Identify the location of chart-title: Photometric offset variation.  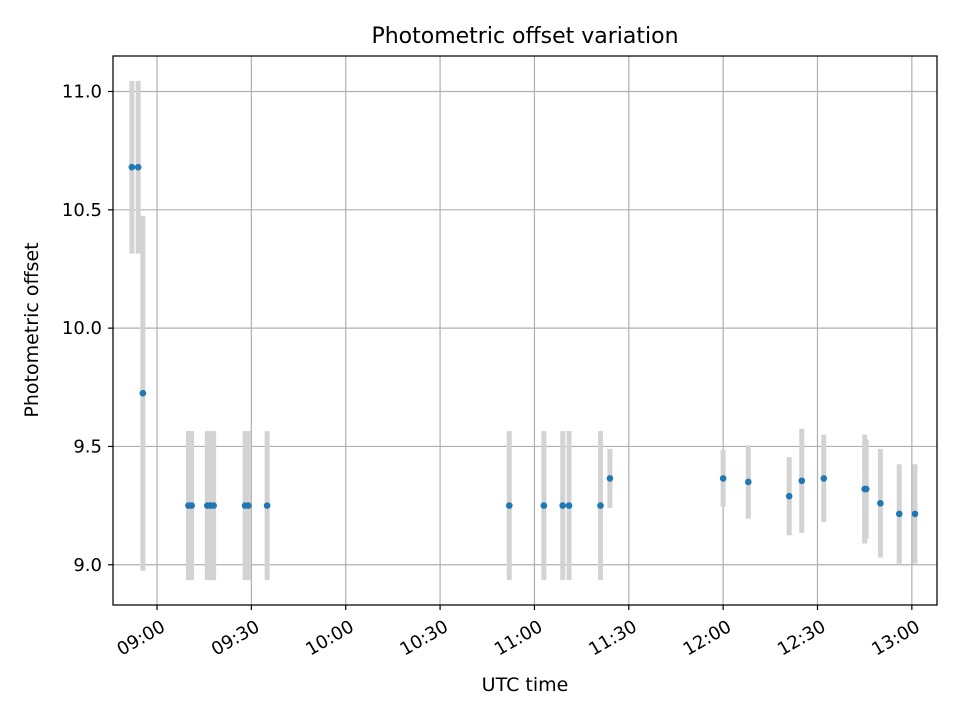
(524, 36).